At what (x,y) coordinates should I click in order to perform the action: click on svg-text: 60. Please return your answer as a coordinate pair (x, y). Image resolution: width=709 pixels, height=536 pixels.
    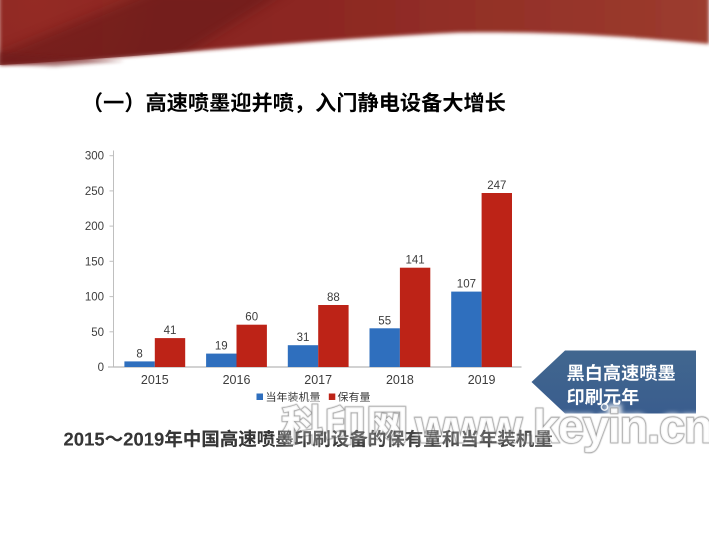
    Looking at the image, I should click on (251, 318).